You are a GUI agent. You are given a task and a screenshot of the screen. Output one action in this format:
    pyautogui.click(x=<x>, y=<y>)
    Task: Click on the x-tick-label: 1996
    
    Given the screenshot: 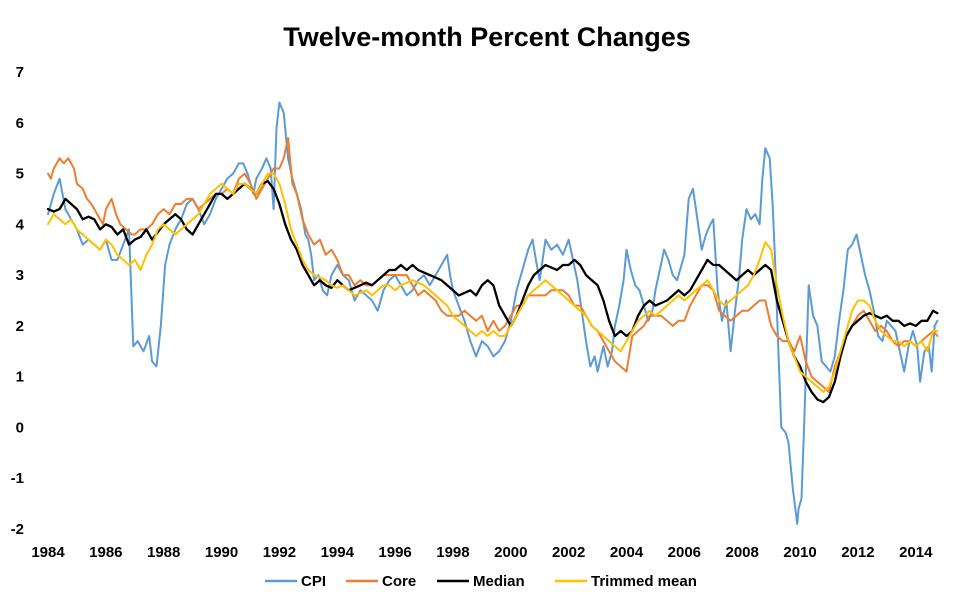 What is the action you would take?
    pyautogui.click(x=394, y=552)
    